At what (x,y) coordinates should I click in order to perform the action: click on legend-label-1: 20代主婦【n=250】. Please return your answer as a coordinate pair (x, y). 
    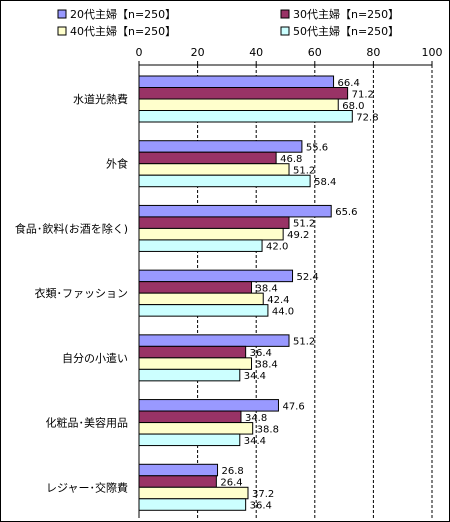
    Looking at the image, I should click on (123, 14).